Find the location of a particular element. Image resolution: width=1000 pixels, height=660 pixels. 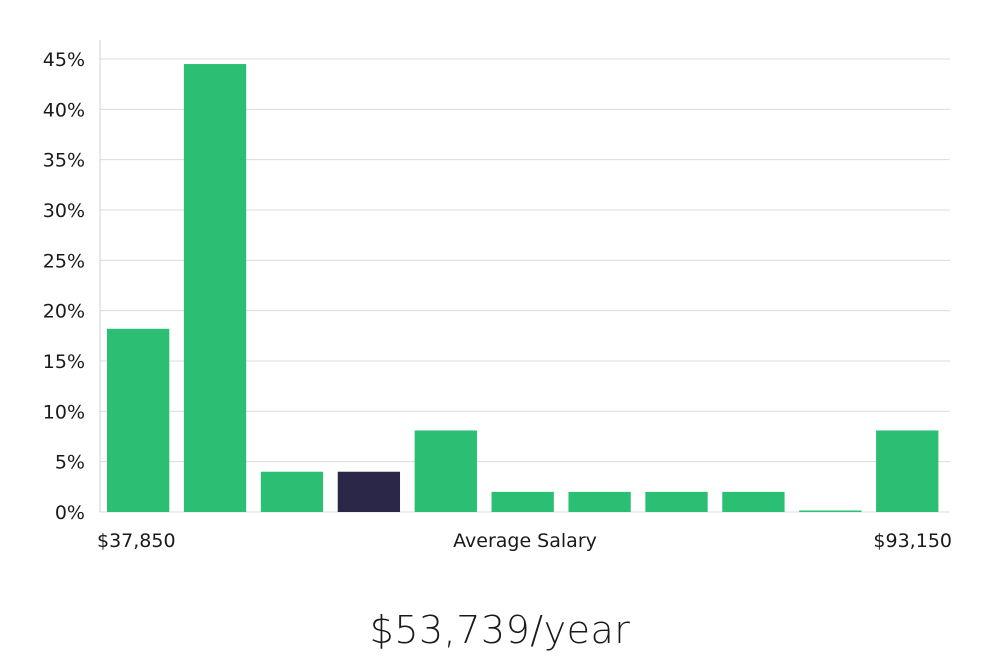

y-tick-label: 10% is located at coordinates (64, 412).